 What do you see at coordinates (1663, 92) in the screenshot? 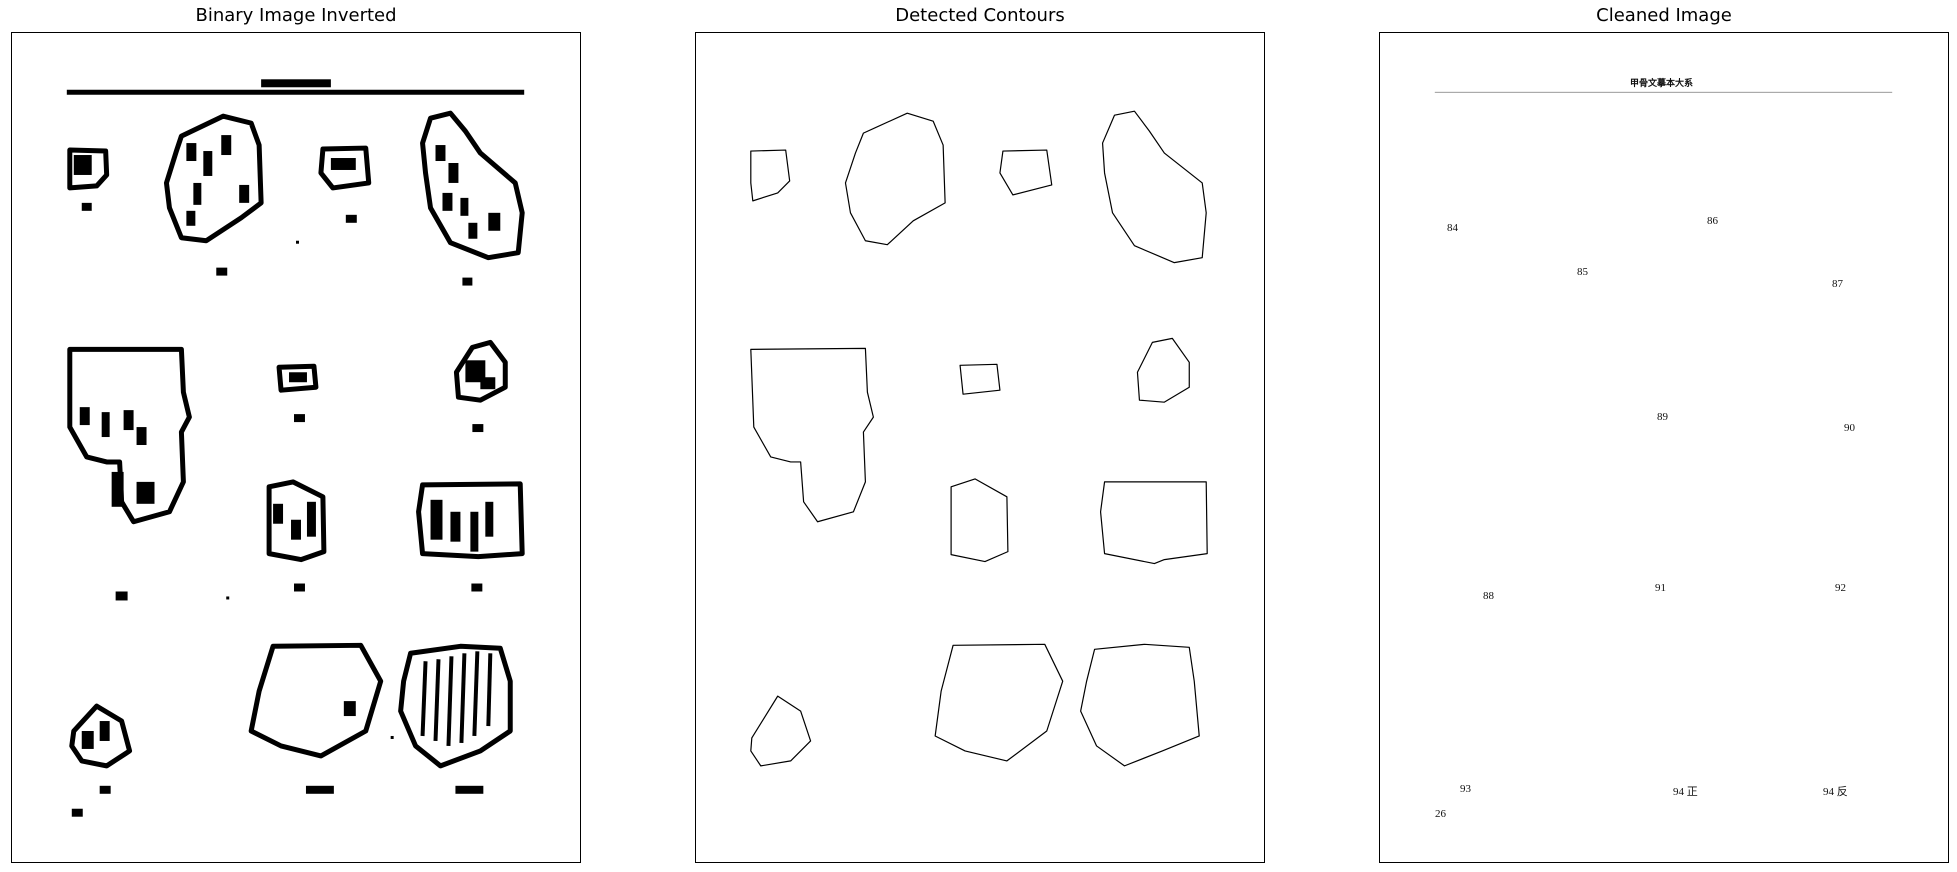
I see `cleaned-image-canvas` at bounding box center [1663, 92].